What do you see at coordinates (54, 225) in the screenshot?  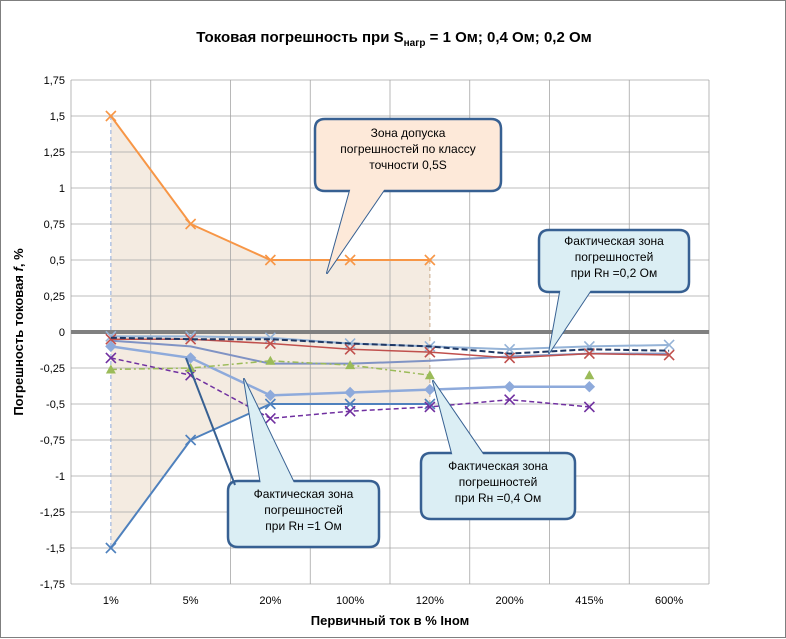 I see `y-tick-label: 0,75` at bounding box center [54, 225].